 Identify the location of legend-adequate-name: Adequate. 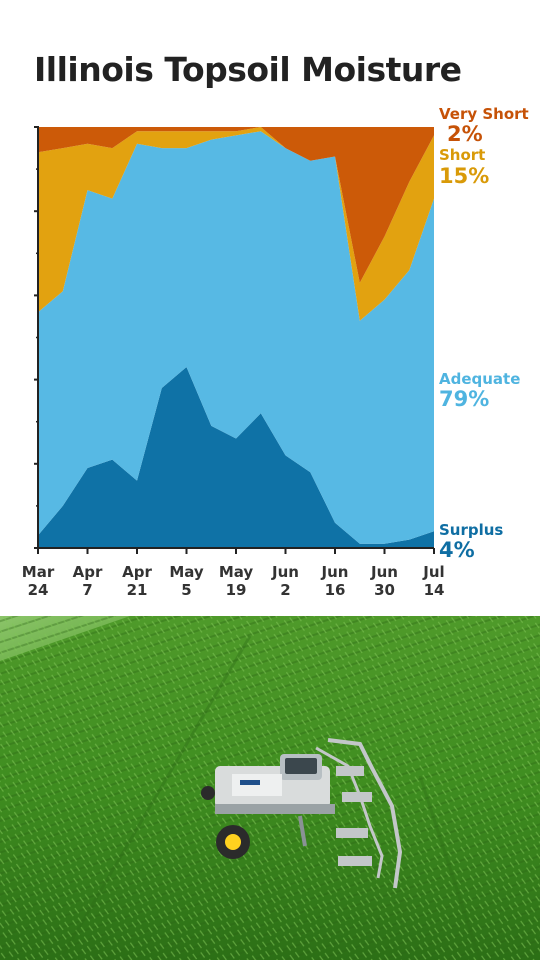
(479, 379).